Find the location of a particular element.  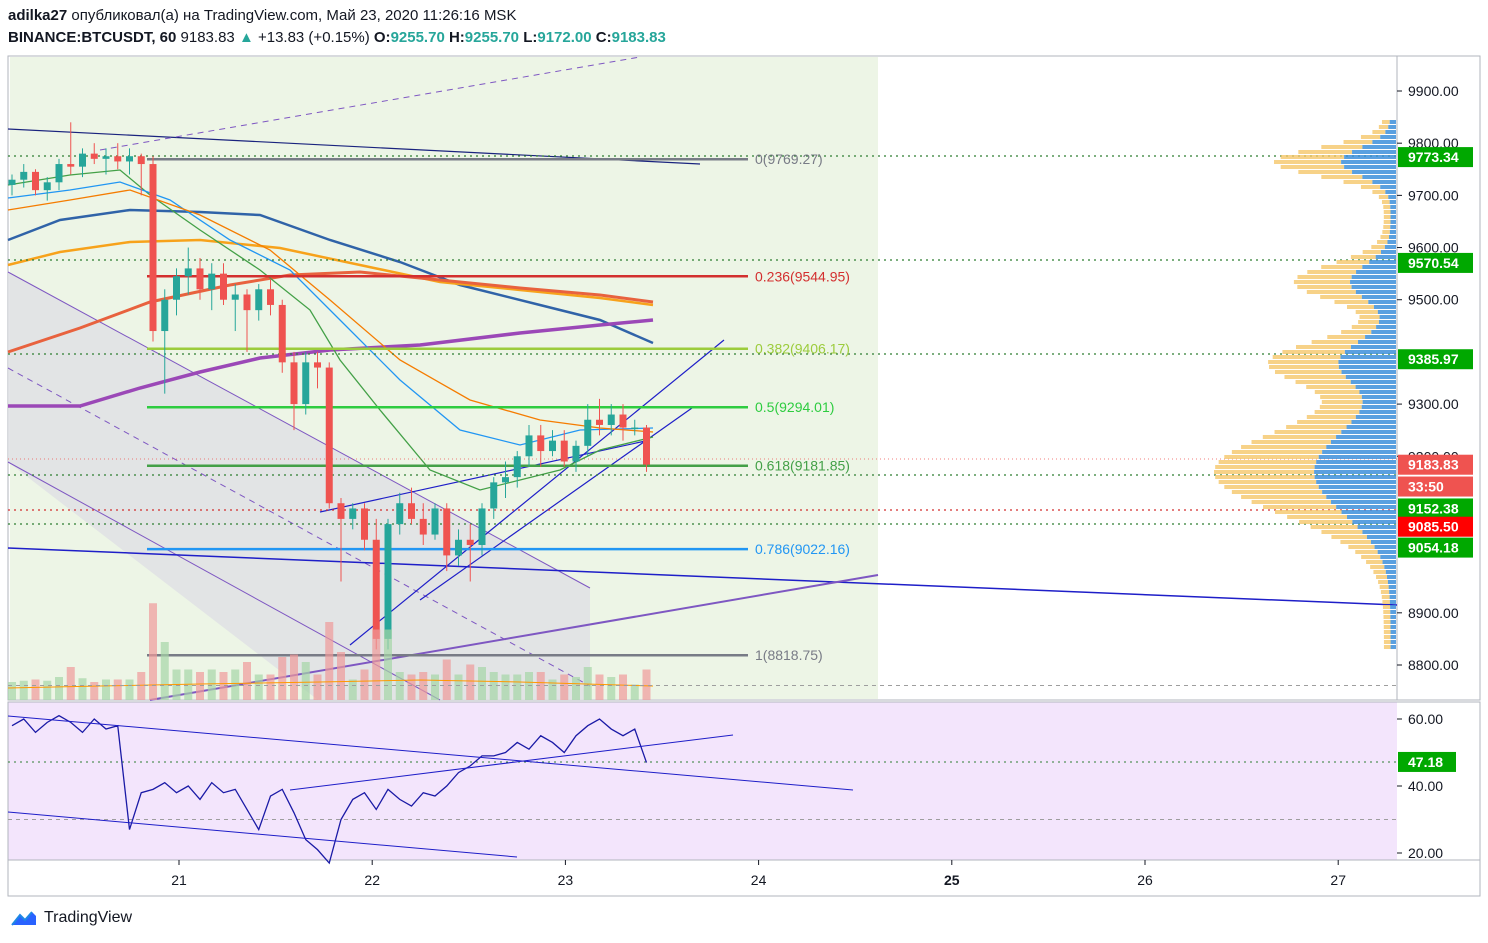

time-tick-label: 21 is located at coordinates (179, 880).